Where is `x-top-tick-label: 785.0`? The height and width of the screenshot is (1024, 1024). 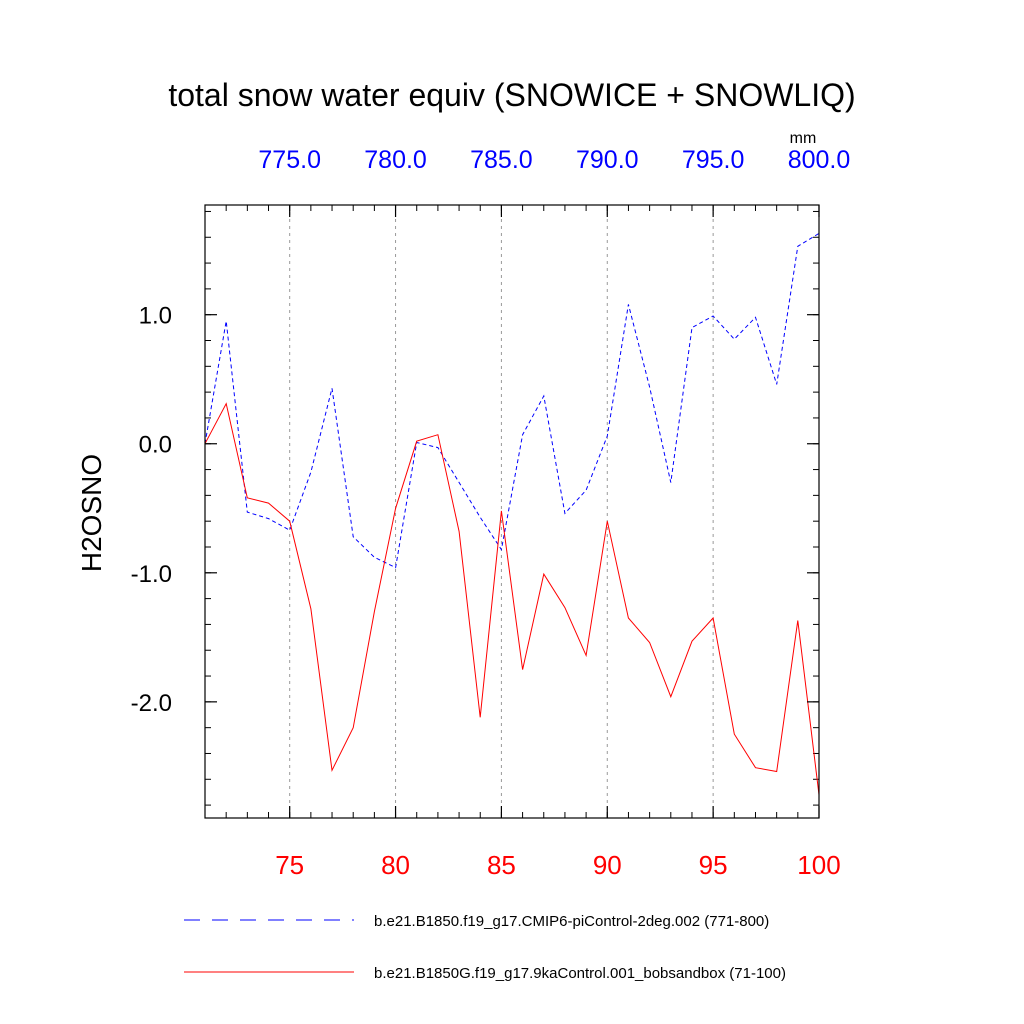 x-top-tick-label: 785.0 is located at coordinates (501, 160).